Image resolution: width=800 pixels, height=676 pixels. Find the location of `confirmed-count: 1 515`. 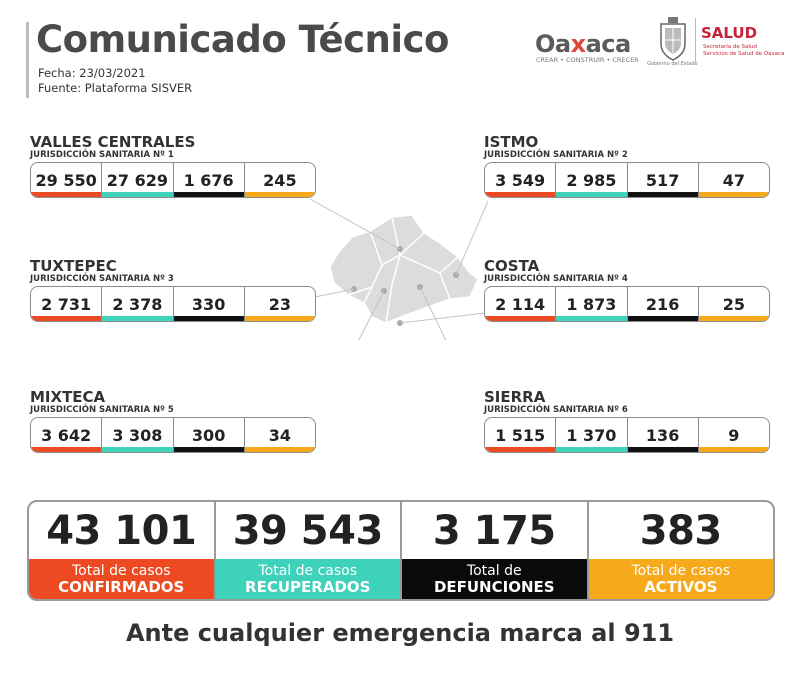

confirmed-count: 1 515 is located at coordinates (521, 435).